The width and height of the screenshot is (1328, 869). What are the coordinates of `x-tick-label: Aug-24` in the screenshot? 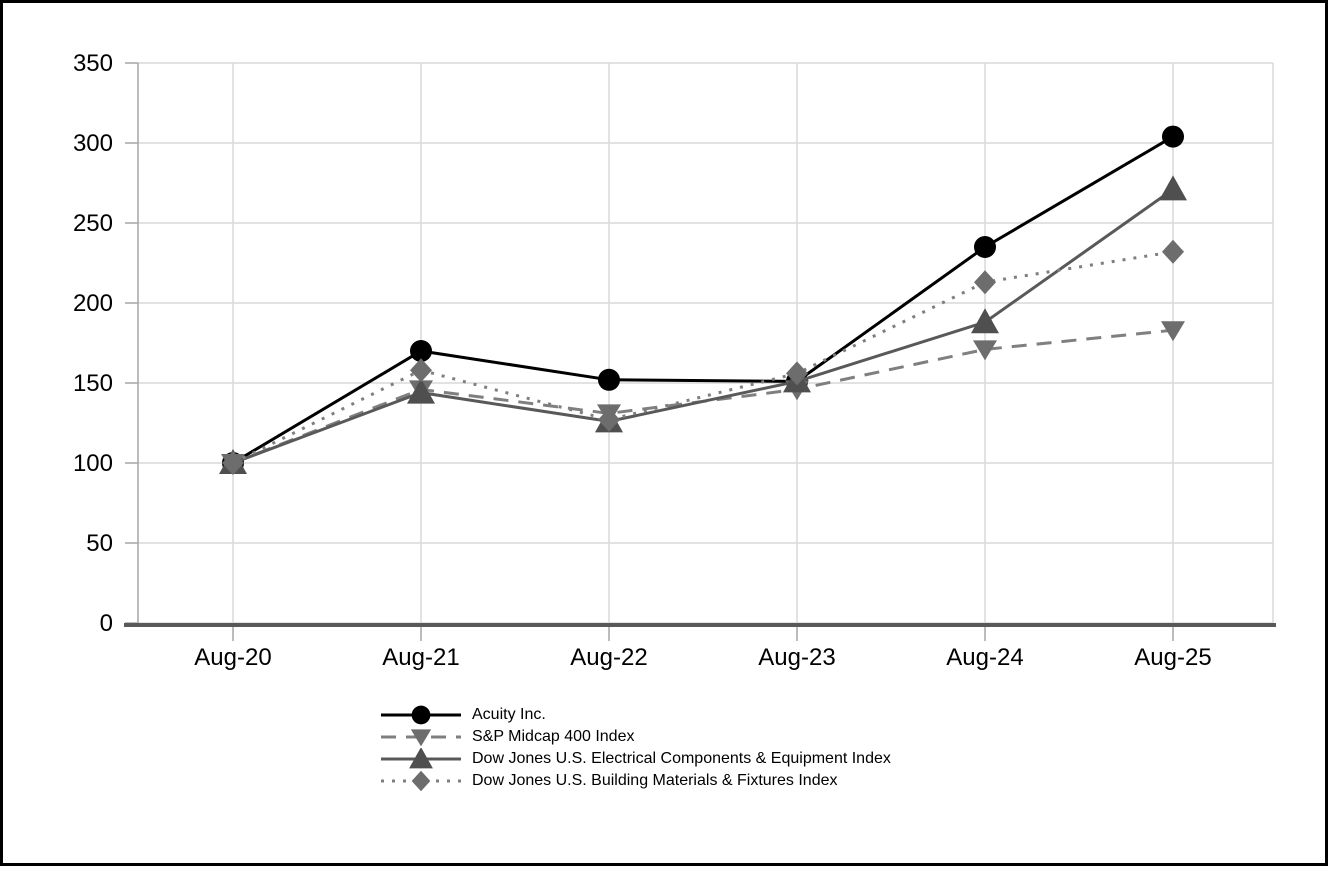 It's located at (984, 657).